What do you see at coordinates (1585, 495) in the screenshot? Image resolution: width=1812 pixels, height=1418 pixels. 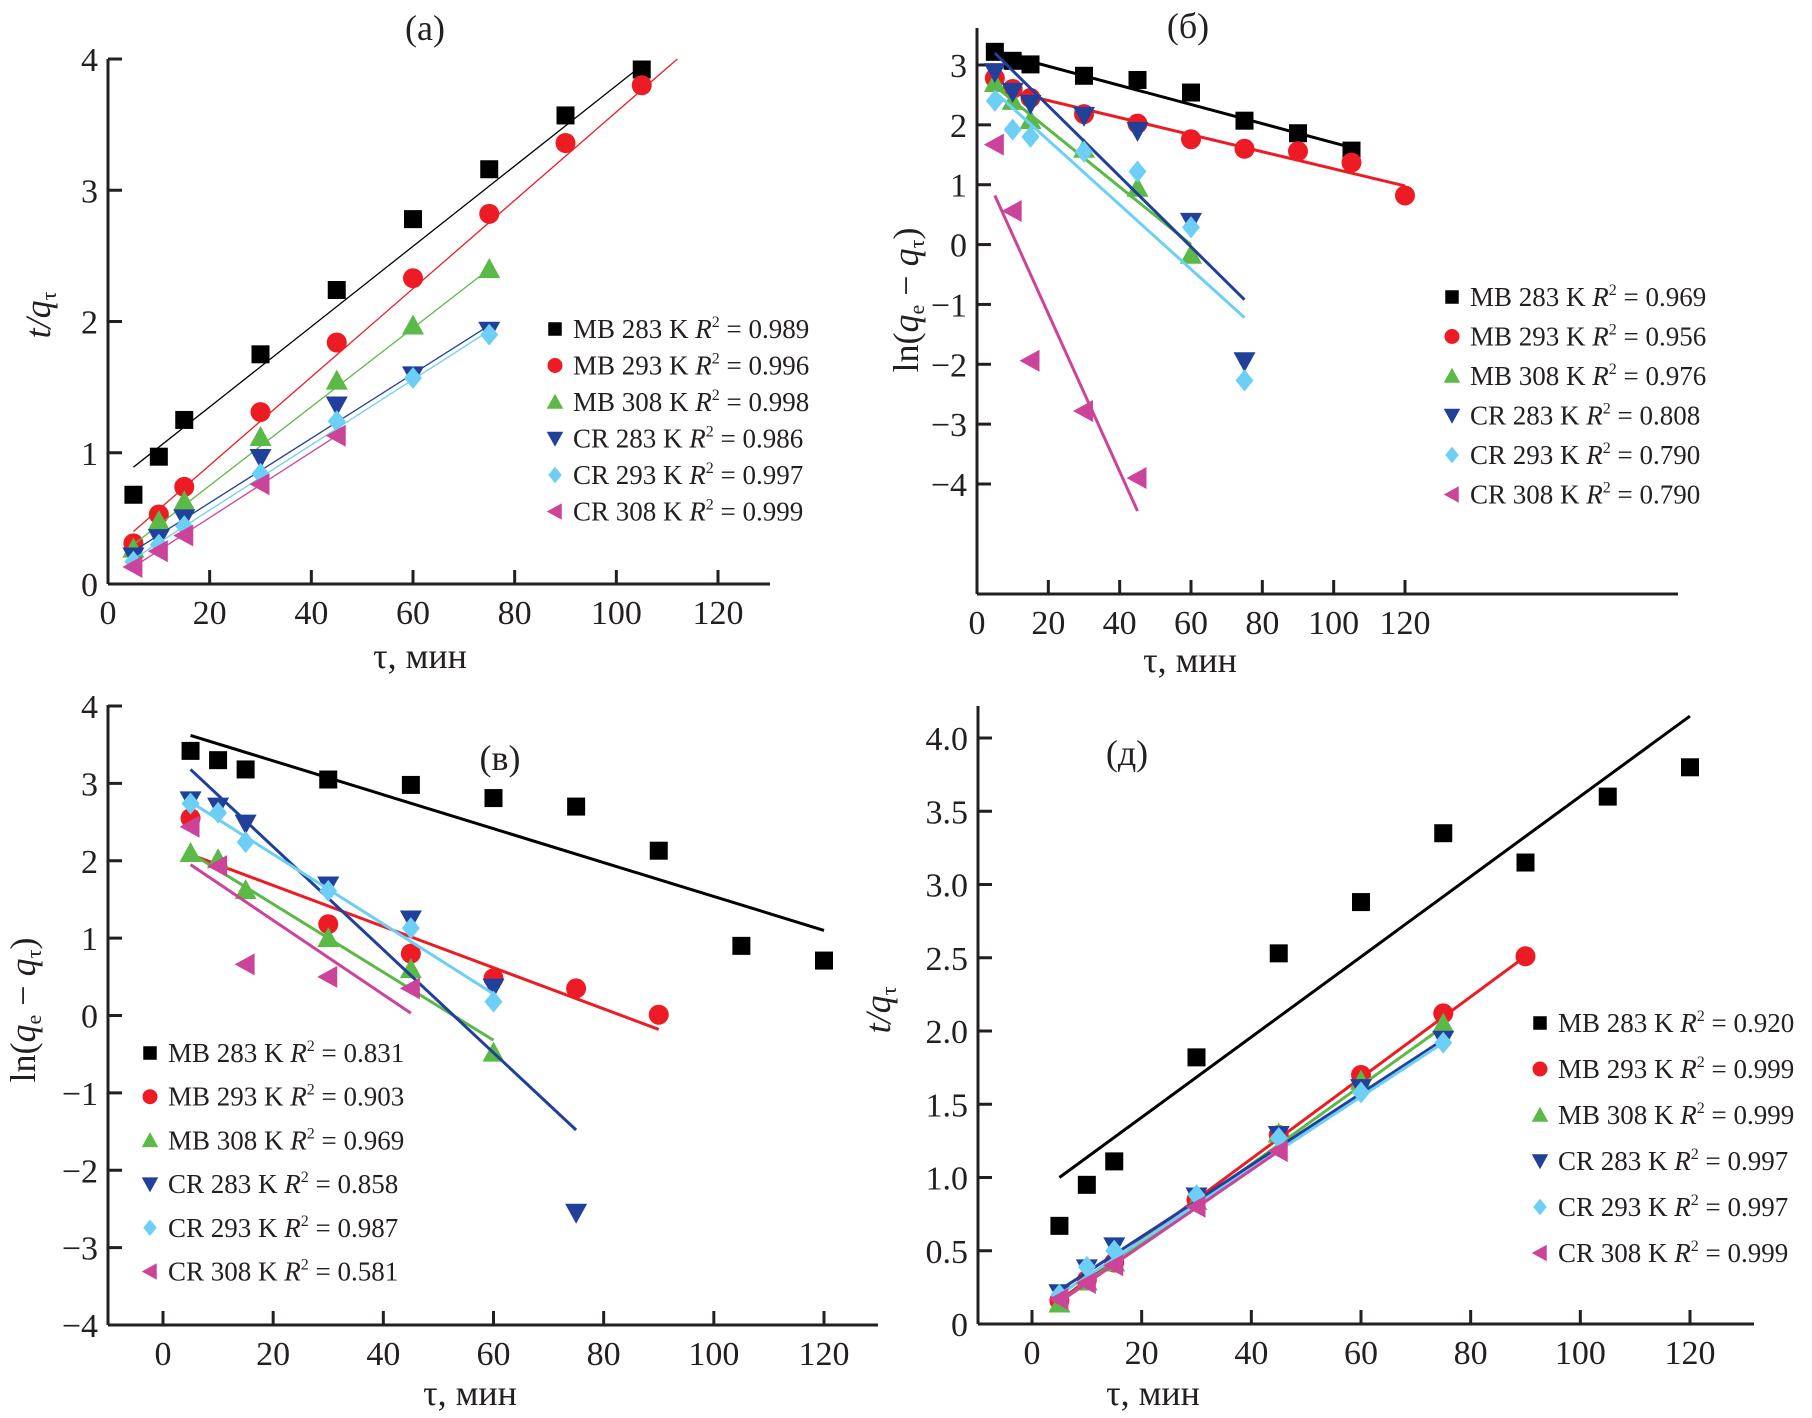 I see `legend-label: CR 308 K R2 = 0.790` at bounding box center [1585, 495].